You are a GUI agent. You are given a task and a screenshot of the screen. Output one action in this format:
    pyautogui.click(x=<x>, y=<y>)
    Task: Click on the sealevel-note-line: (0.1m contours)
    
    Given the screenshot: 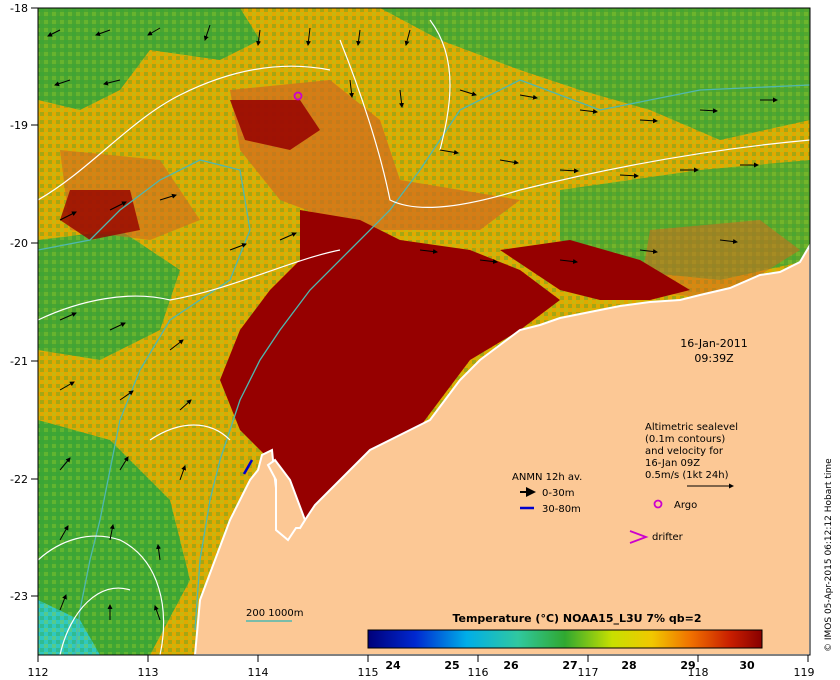 What is the action you would take?
    pyautogui.click(x=685, y=439)
    